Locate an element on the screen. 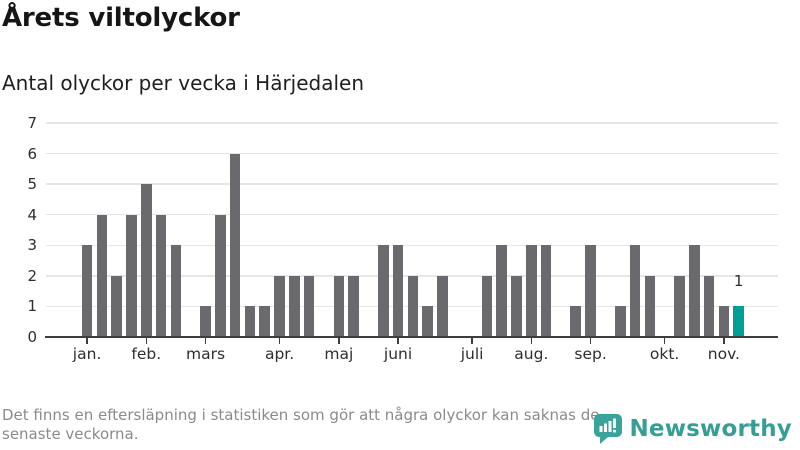 The width and height of the screenshot is (800, 450). chart-subtitle: Antal olyckor per vecka i Härjedalen is located at coordinates (183, 83).